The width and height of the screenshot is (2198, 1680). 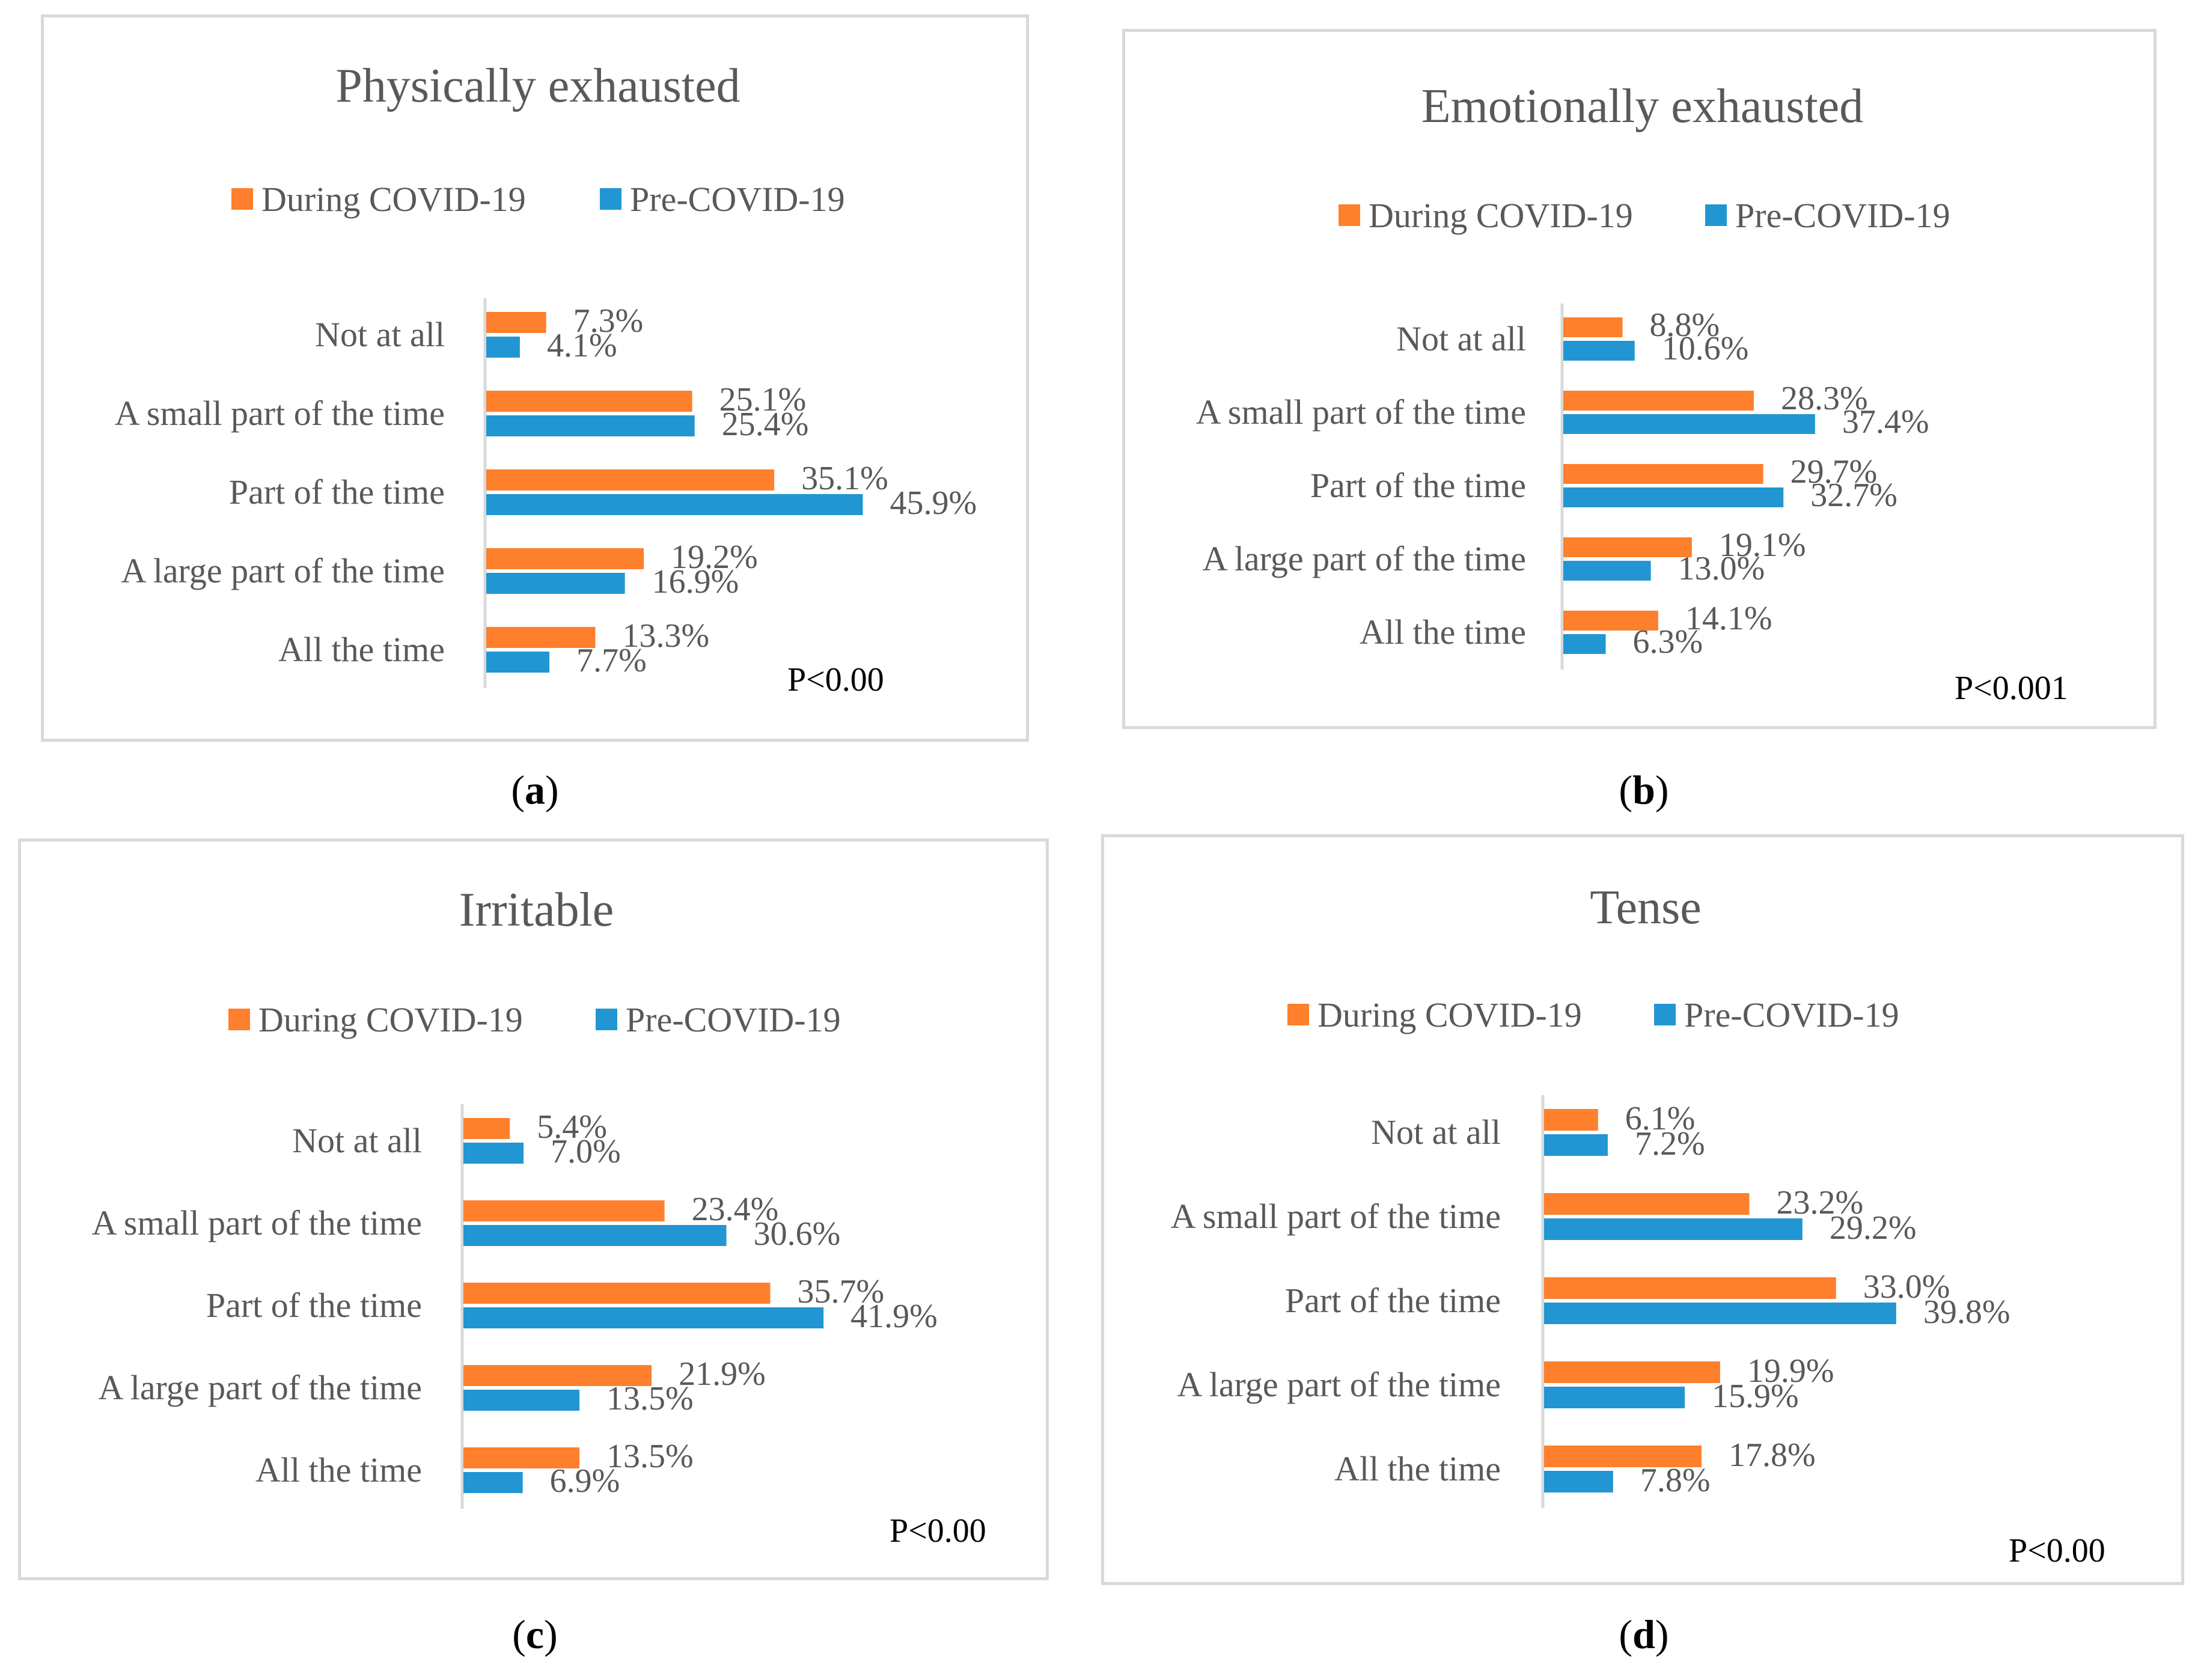 What do you see at coordinates (280, 414) in the screenshot?
I see `category-label-a: A small part of the time` at bounding box center [280, 414].